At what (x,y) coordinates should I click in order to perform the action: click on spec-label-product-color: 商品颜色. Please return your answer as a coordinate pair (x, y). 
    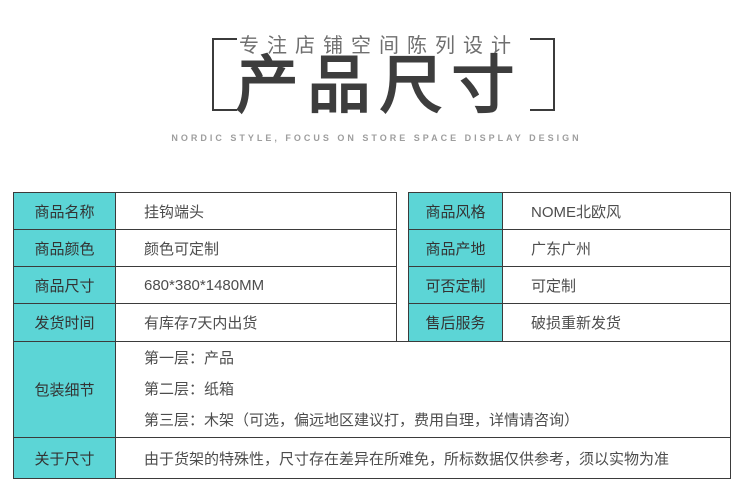
    Looking at the image, I should click on (65, 248).